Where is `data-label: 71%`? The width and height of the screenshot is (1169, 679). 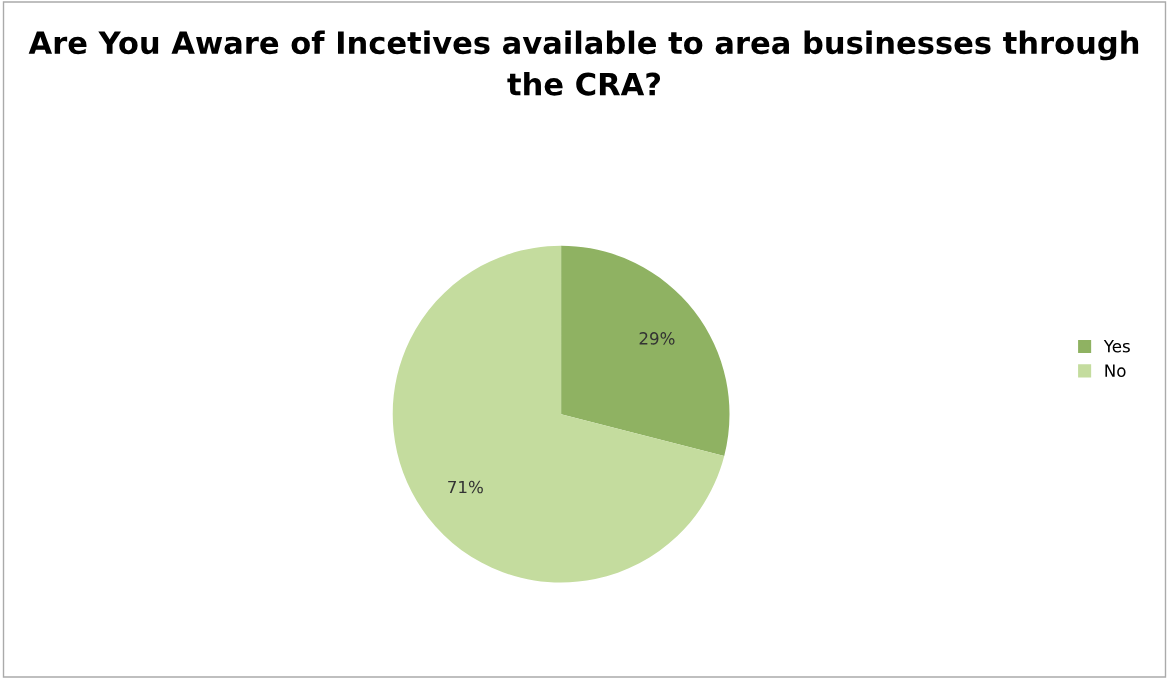 data-label: 71% is located at coordinates (465, 487).